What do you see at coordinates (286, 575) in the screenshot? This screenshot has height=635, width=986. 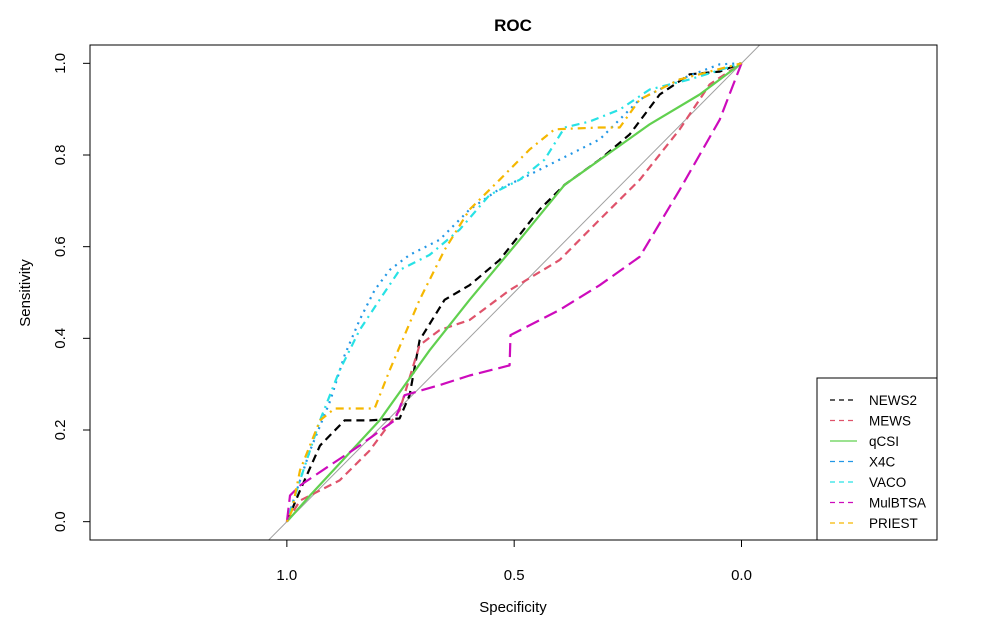 I see `x-tick-label: 1.0` at bounding box center [286, 575].